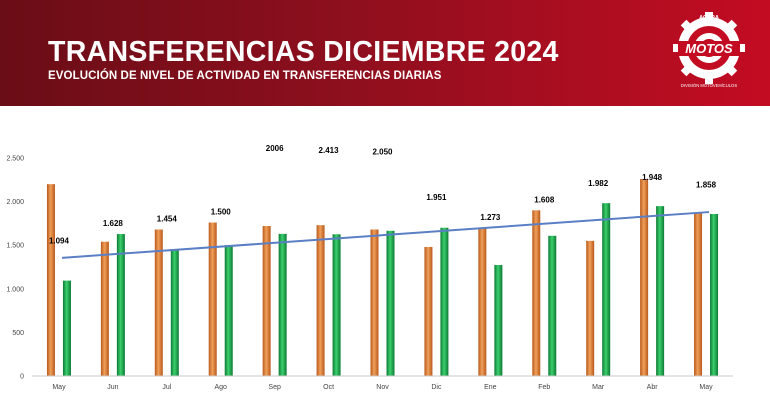  What do you see at coordinates (329, 150) in the screenshot?
I see `data-label: 2.413` at bounding box center [329, 150].